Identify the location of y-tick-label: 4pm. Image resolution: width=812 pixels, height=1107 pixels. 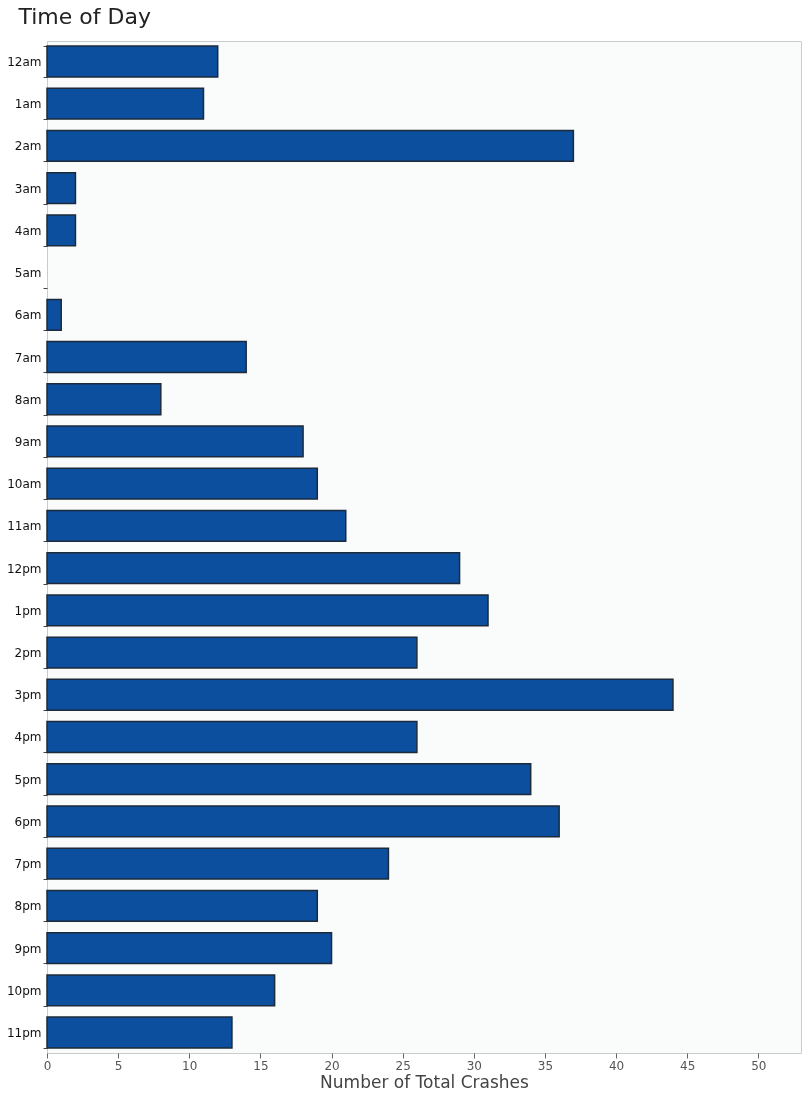
(28, 737).